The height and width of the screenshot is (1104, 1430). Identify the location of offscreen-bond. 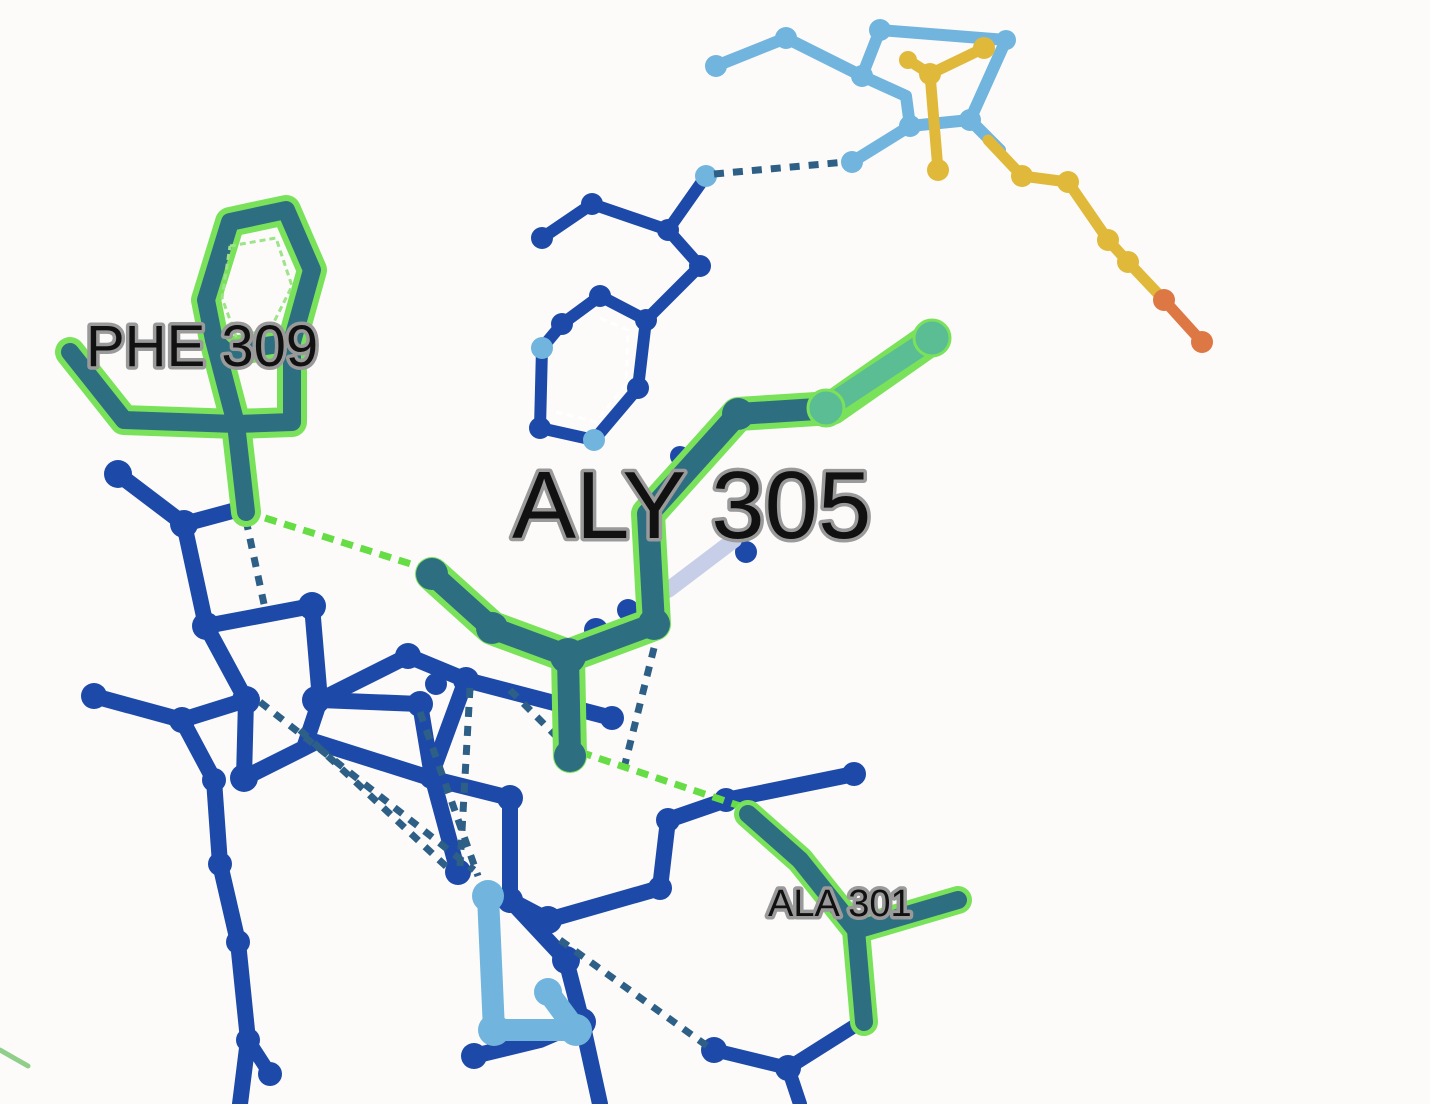
(15, 1058).